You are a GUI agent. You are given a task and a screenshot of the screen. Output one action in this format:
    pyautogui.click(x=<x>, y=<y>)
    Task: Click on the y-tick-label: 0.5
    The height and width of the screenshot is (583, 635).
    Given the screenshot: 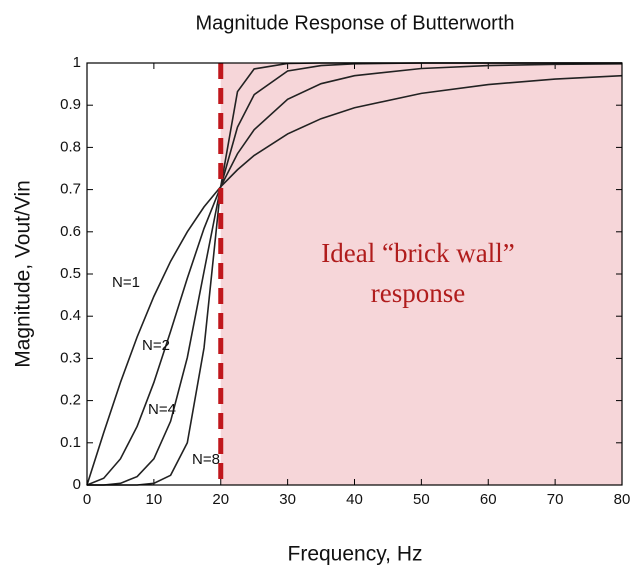 What is the action you would take?
    pyautogui.click(x=70, y=273)
    